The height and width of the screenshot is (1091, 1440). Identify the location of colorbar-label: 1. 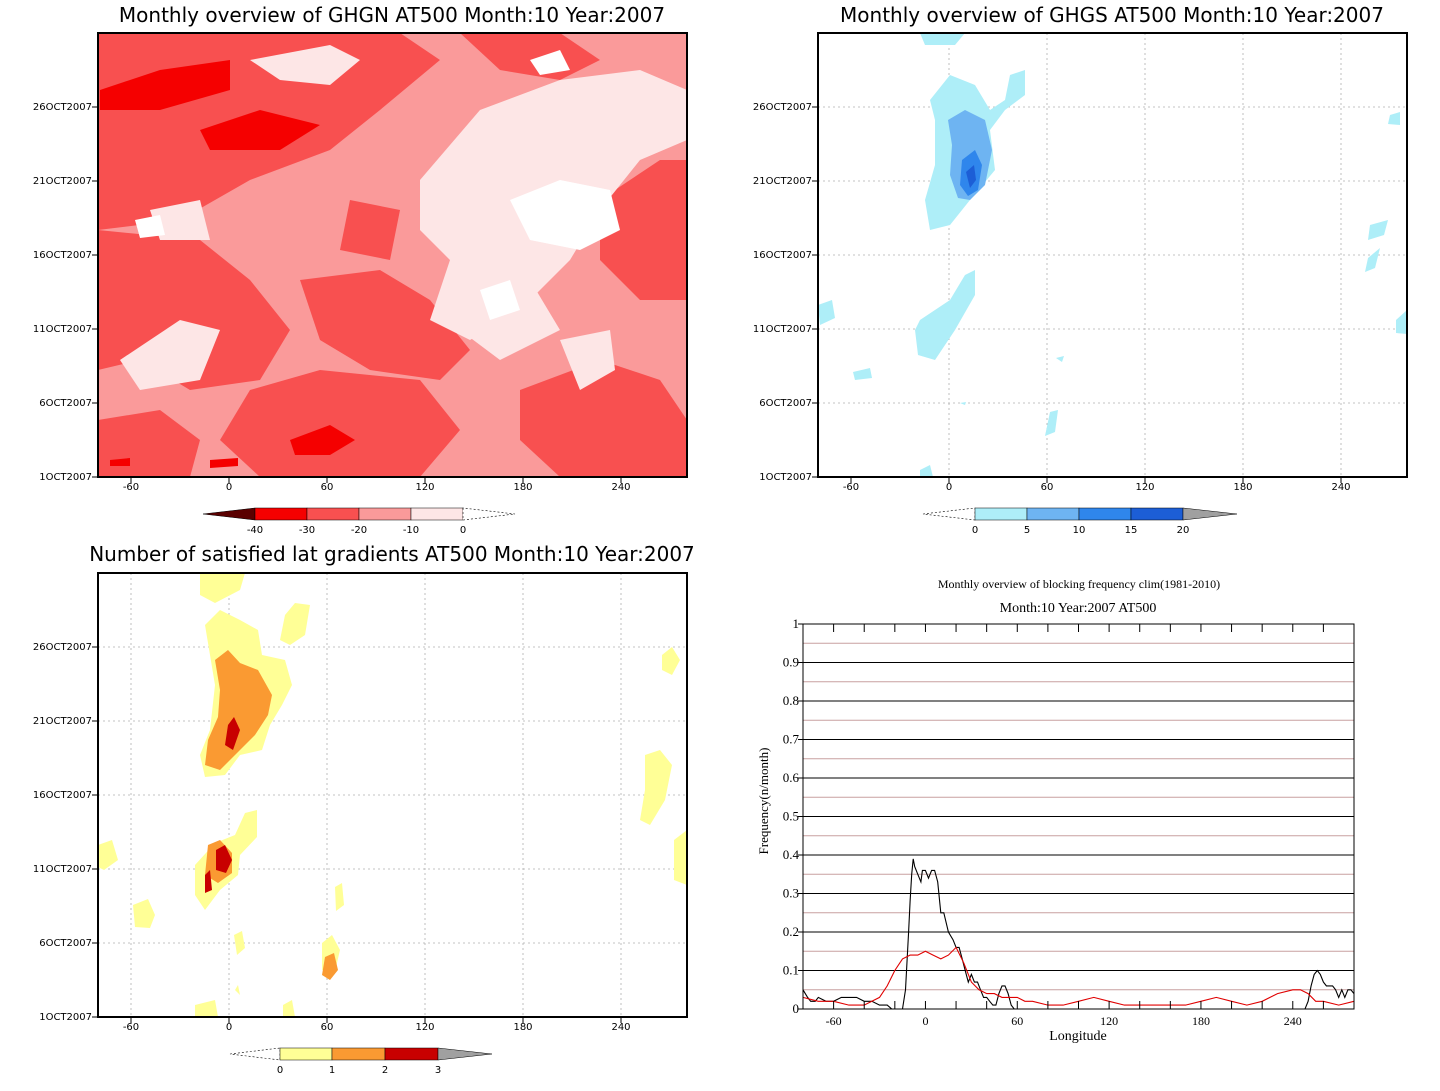
(332, 1070).